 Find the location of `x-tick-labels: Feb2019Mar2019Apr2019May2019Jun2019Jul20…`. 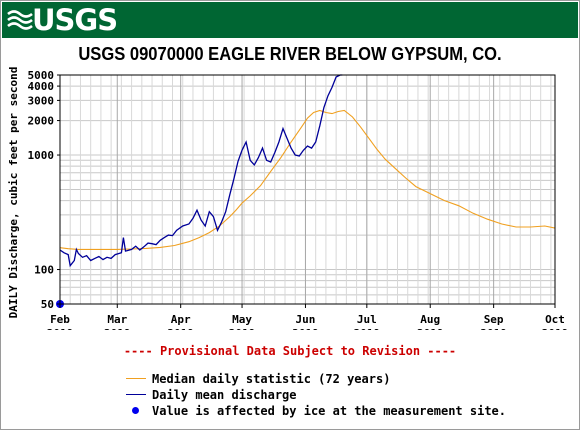

x-tick-labels: Feb2019Mar2019Apr2019May2019Jun2019Jul20… is located at coordinates (308, 317).